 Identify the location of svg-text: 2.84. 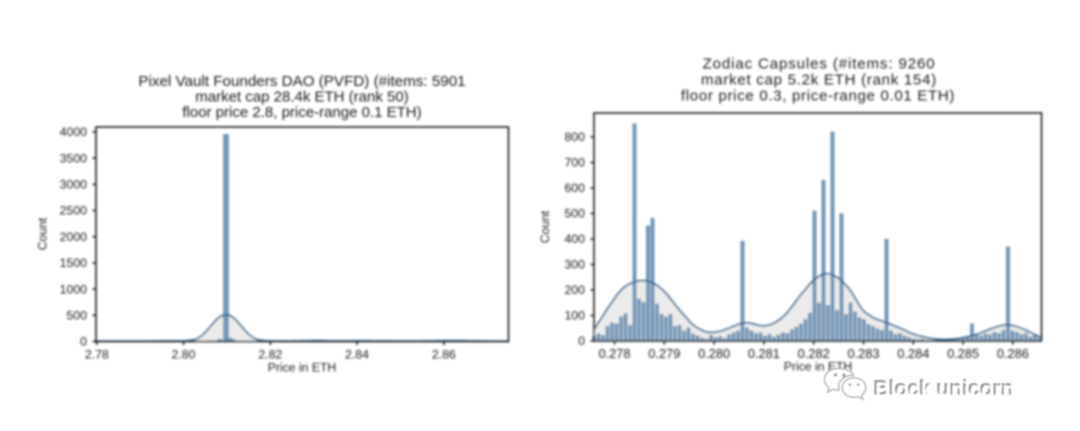
(357, 355).